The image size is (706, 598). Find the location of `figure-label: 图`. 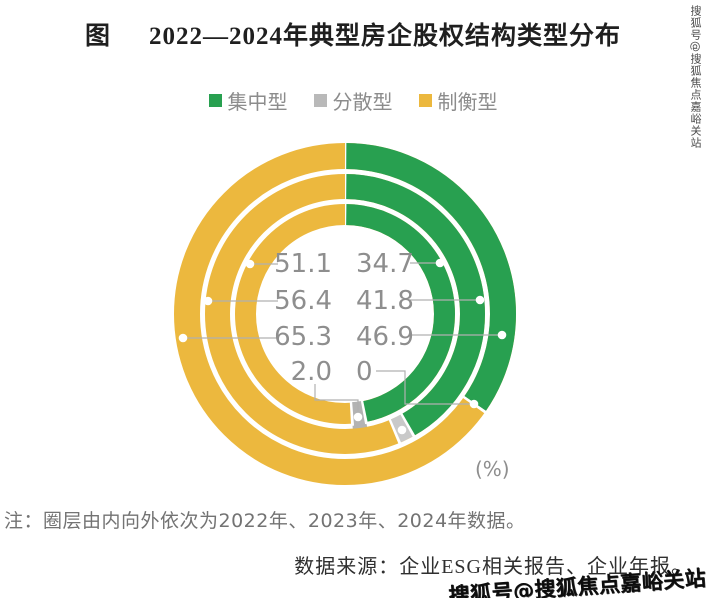

figure-label: 图 is located at coordinates (97, 36).